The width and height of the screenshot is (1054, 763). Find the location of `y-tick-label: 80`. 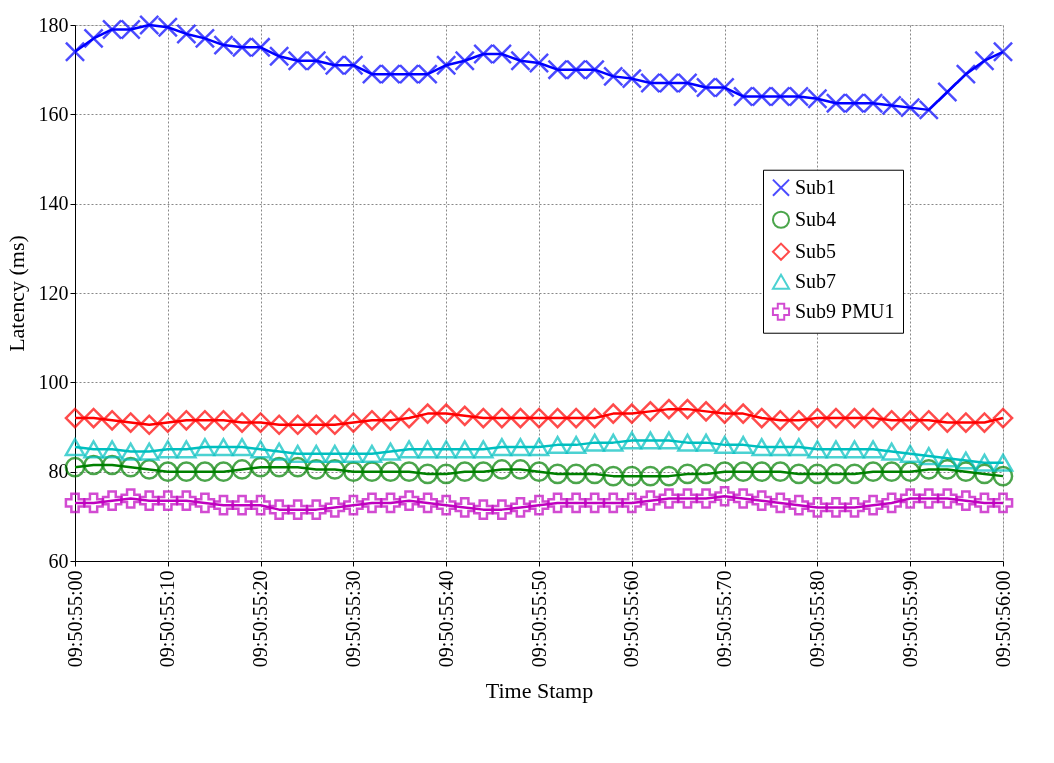

y-tick-label: 80 is located at coordinates (58, 471).